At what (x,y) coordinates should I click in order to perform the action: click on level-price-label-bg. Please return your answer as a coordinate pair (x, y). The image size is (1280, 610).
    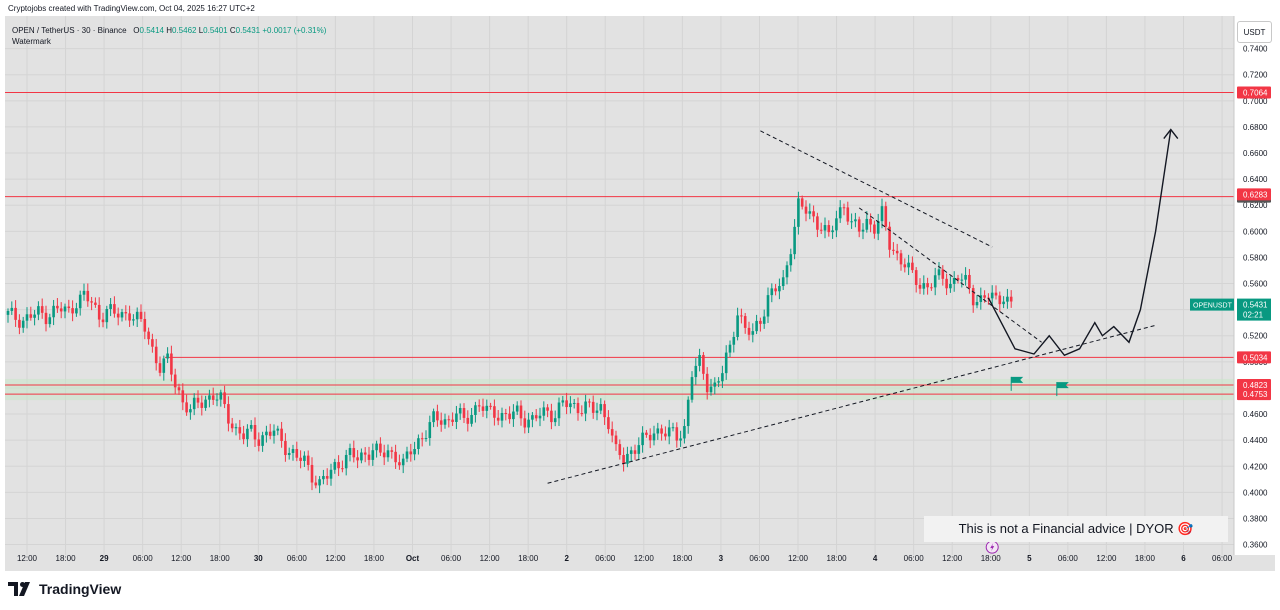
    Looking at the image, I should click on (1254, 92).